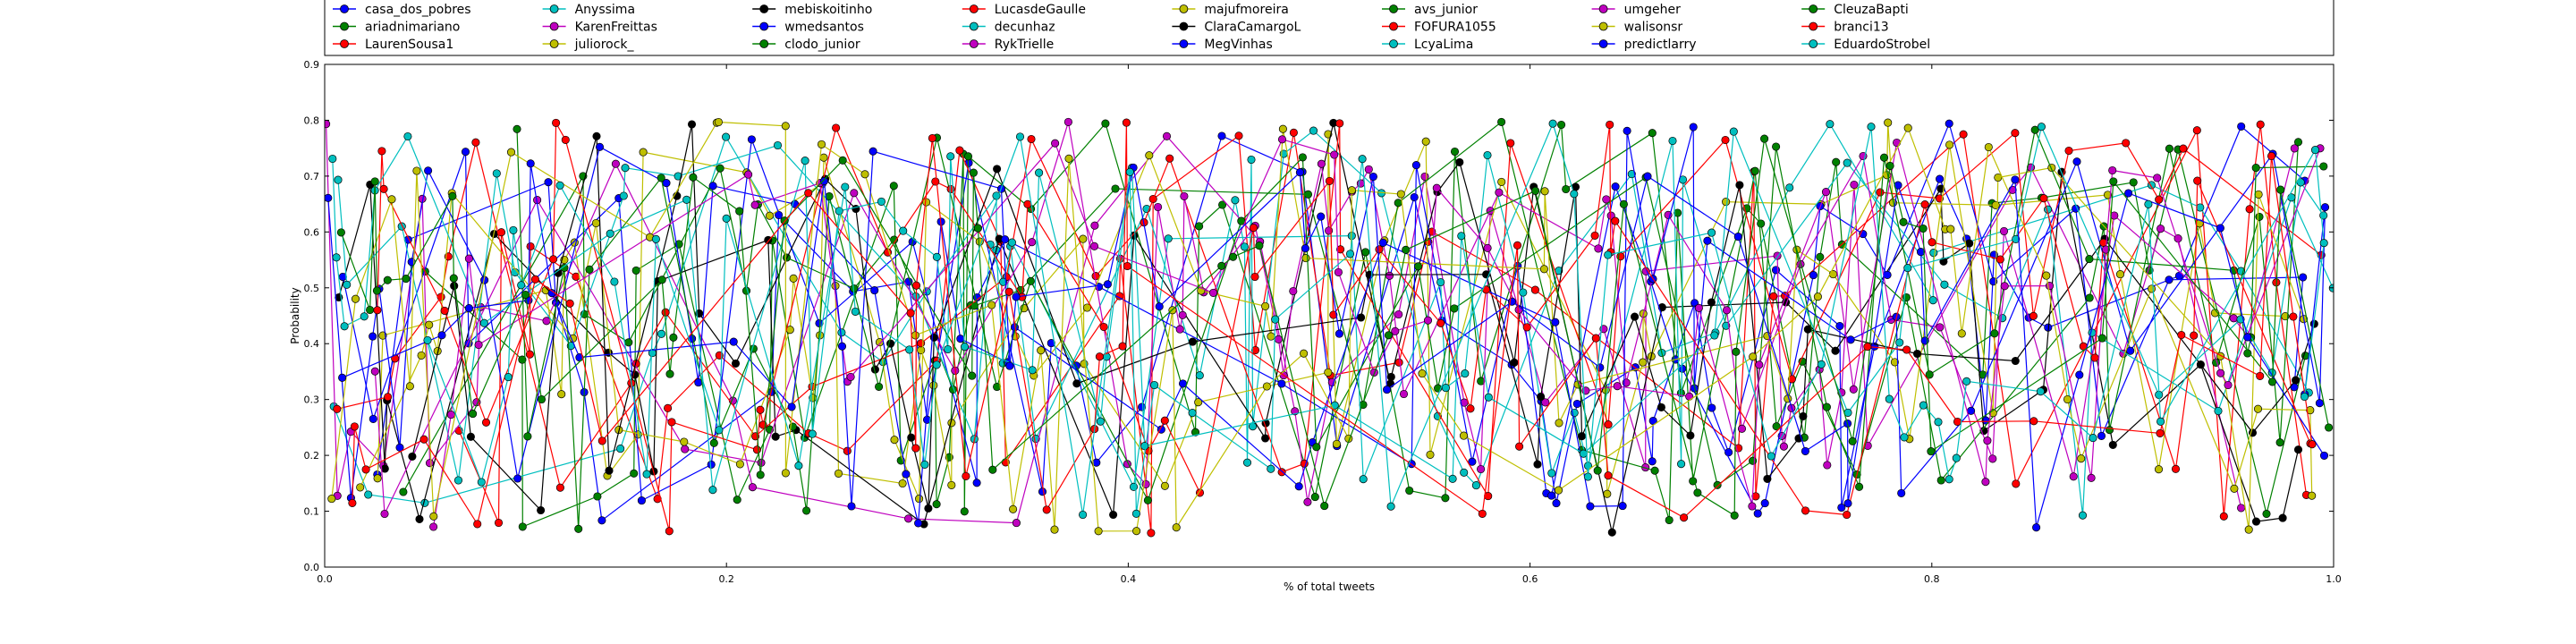 This screenshot has width=2576, height=644. I want to click on x-tick-label: 0.6, so click(1530, 579).